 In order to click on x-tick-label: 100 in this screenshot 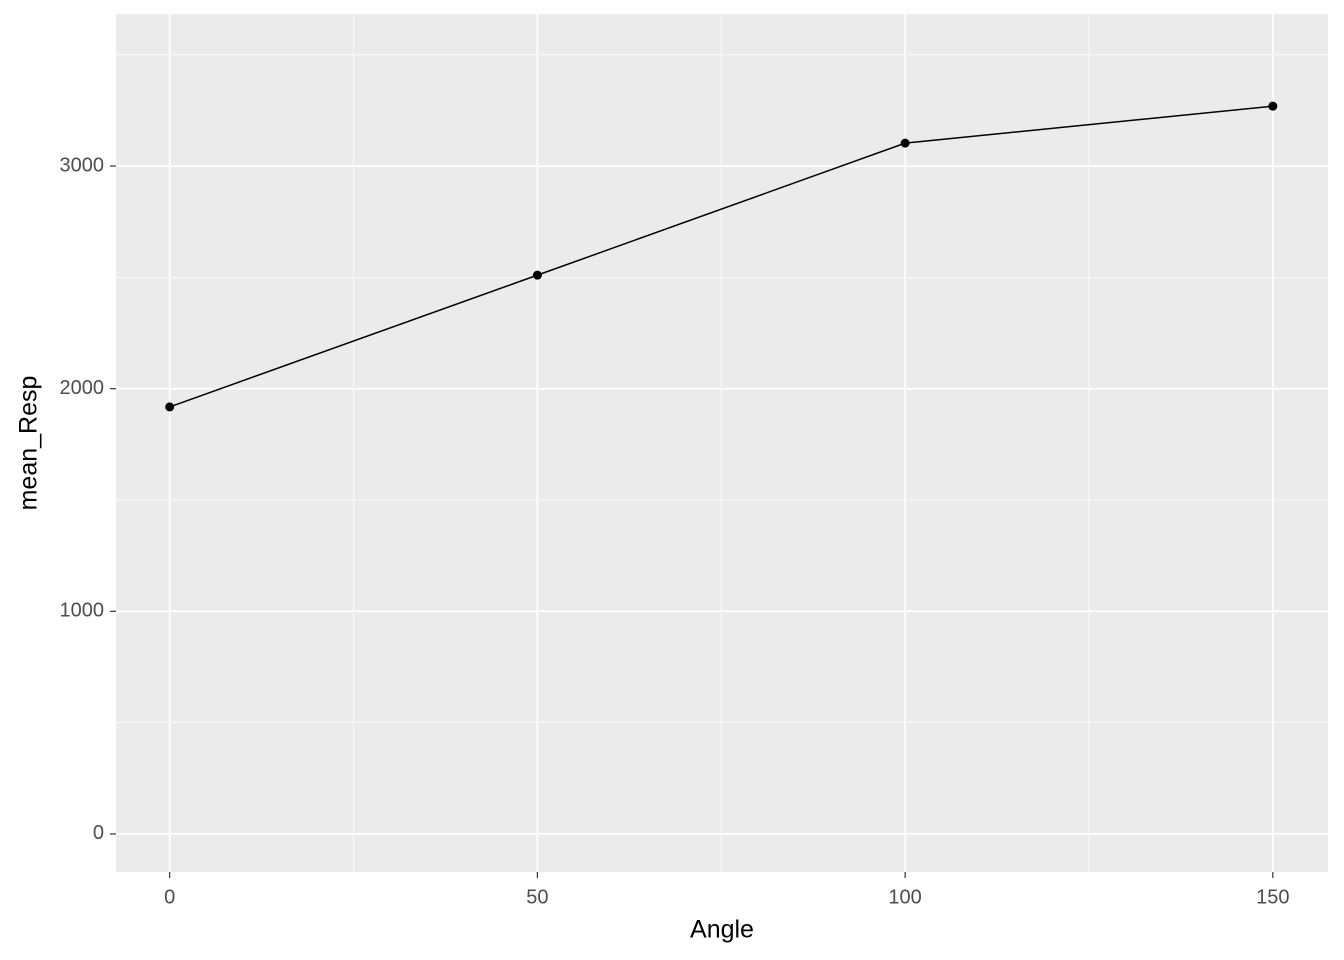, I will do `click(904, 897)`.